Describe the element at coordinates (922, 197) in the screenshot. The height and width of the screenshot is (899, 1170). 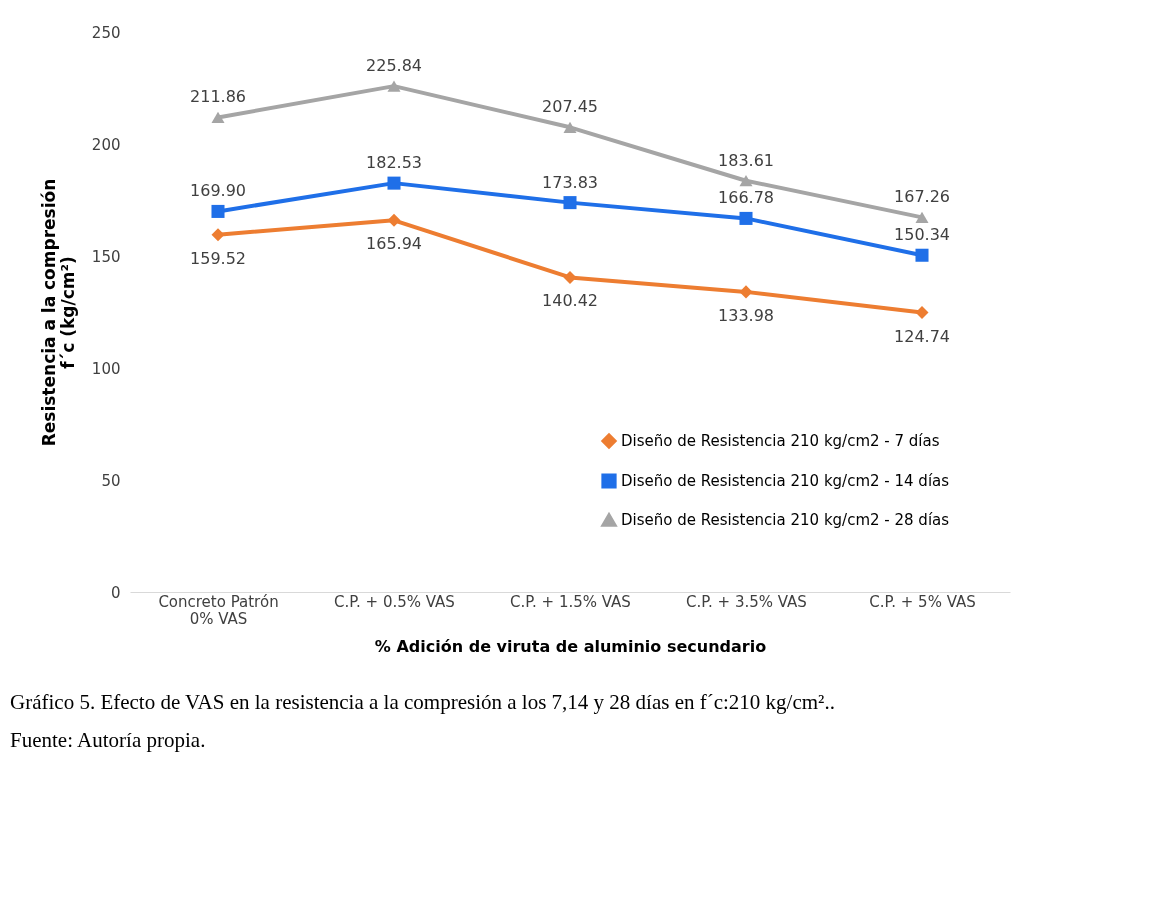
I see `data-label: 167.26` at that location.